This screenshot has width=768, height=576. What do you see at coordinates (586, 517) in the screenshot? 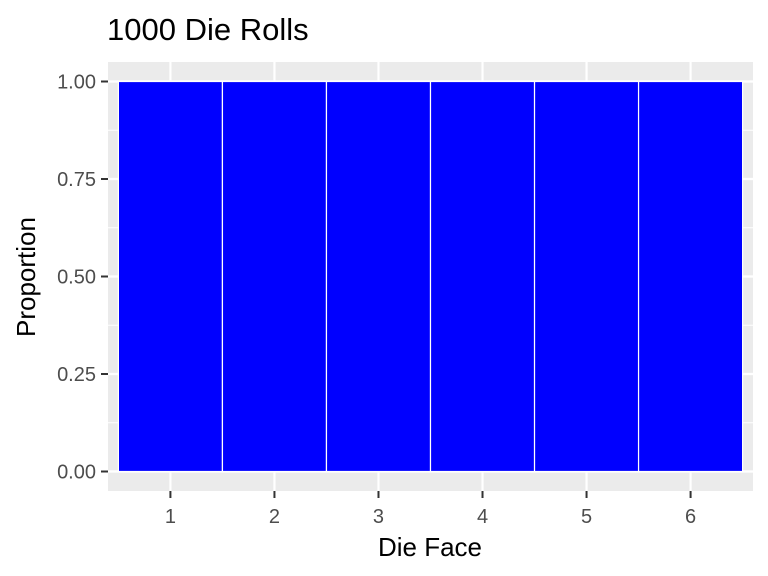
I see `x-tick-label: 5` at bounding box center [586, 517].